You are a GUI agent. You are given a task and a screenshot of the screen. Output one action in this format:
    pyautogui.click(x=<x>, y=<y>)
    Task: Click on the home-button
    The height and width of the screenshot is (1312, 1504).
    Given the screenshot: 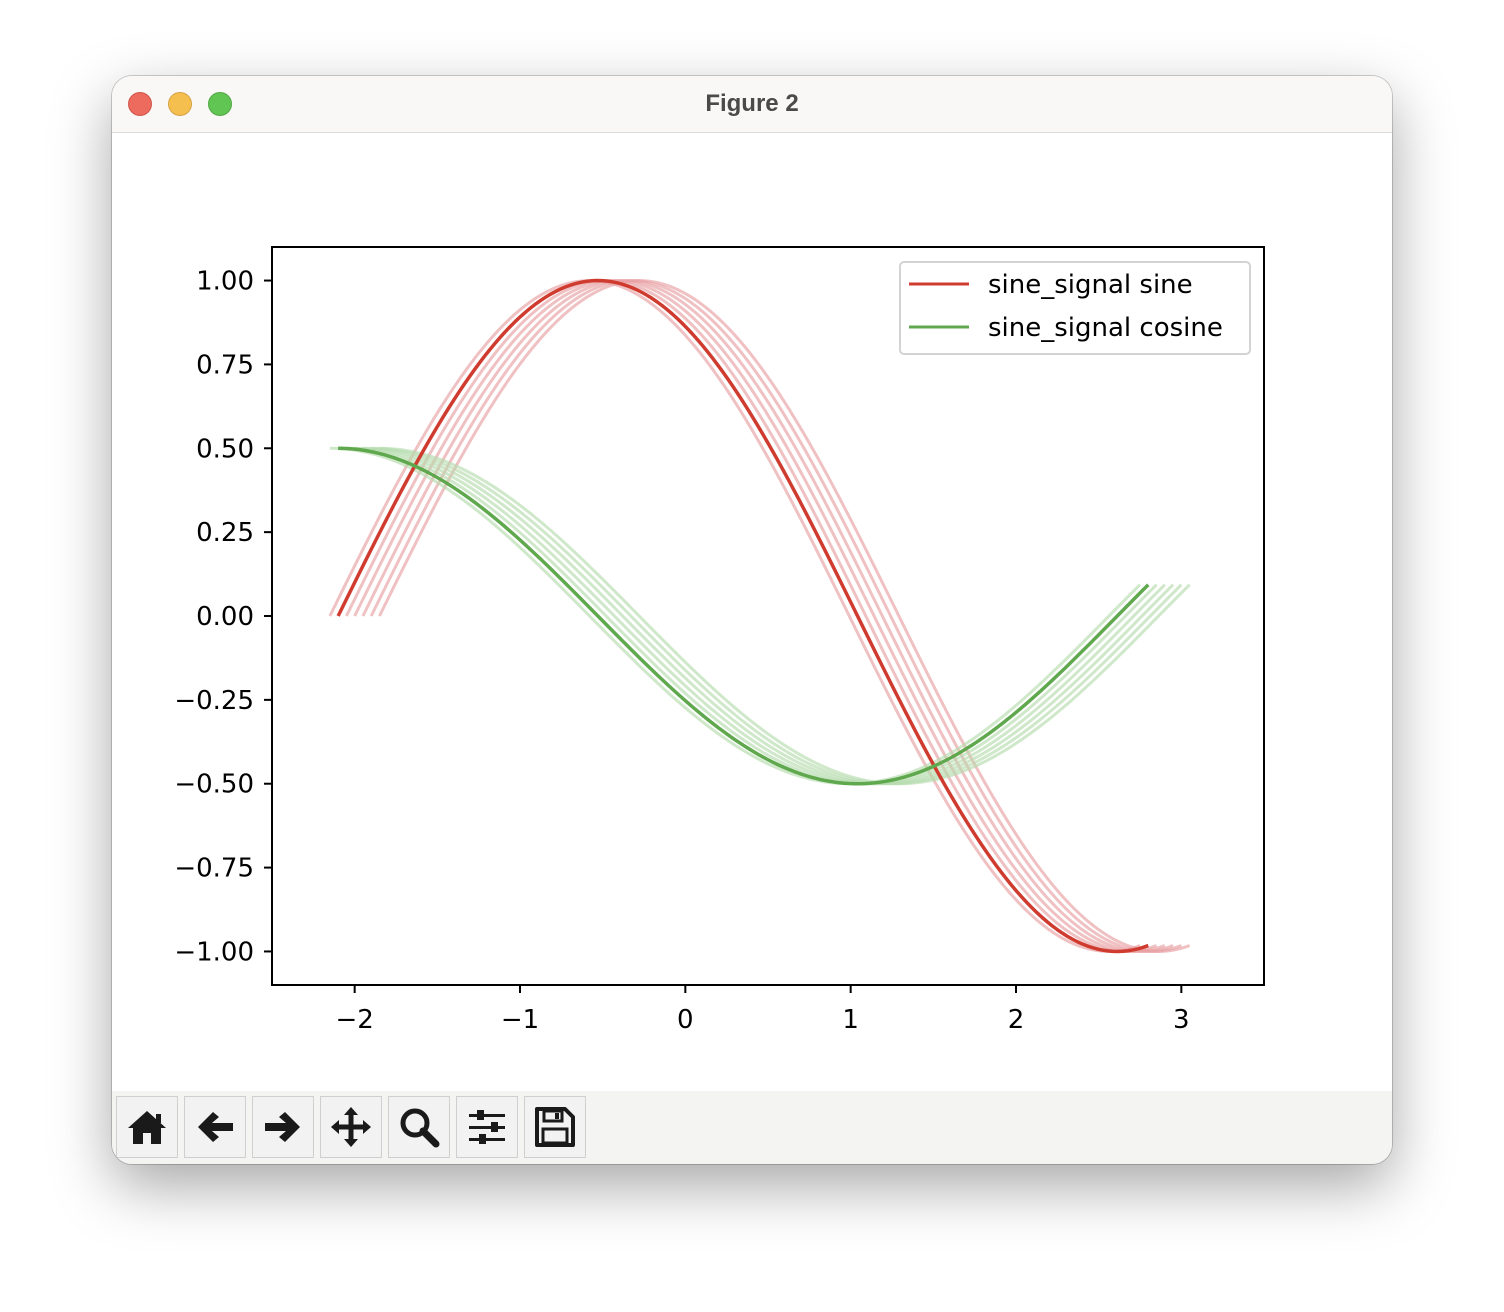 What is the action you would take?
    pyautogui.click(x=147, y=1127)
    